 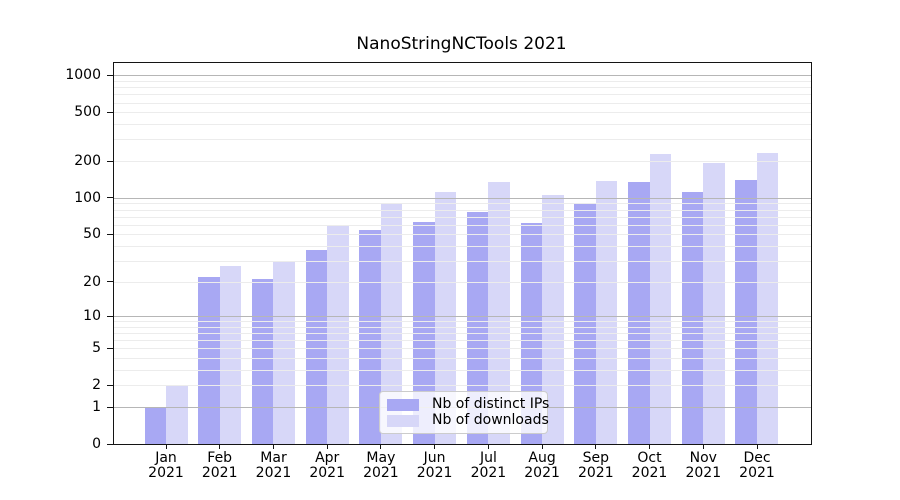 I want to click on legend: Nb of distinct IPs Nb of downloads, so click(x=464, y=412).